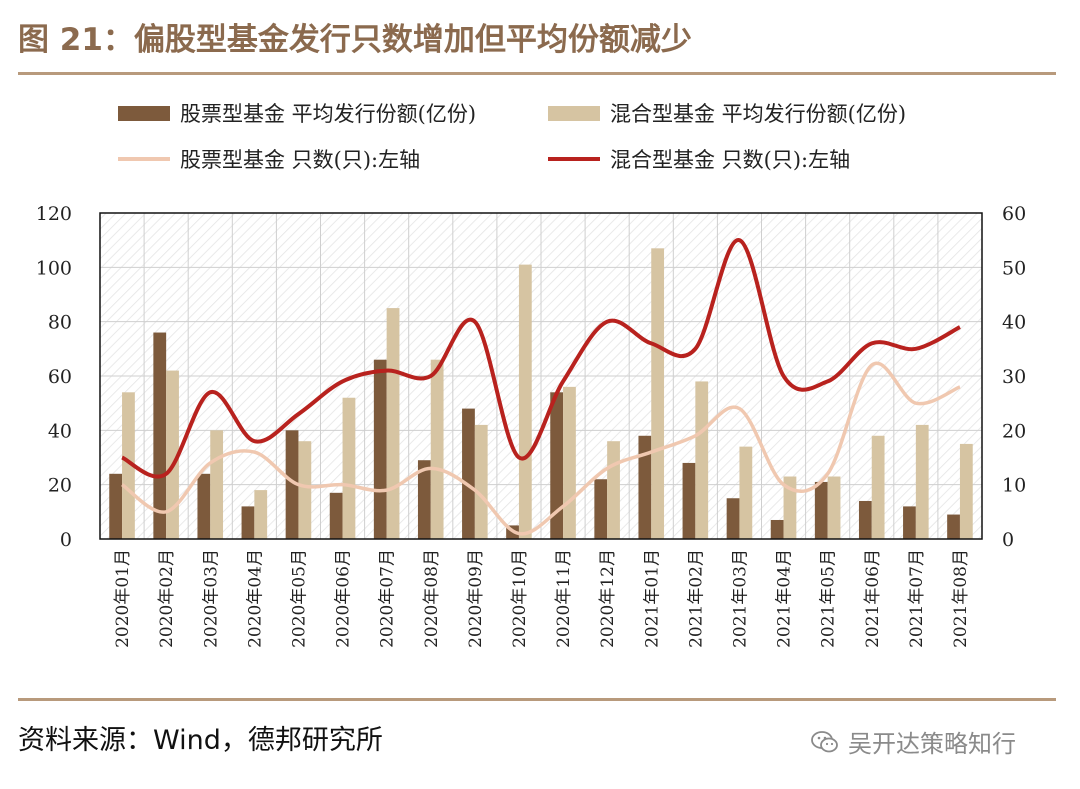 This screenshot has width=1080, height=789. I want to click on legend-label-stock-bar: 股票型基金 平均发行份额(亿份), so click(328, 114).